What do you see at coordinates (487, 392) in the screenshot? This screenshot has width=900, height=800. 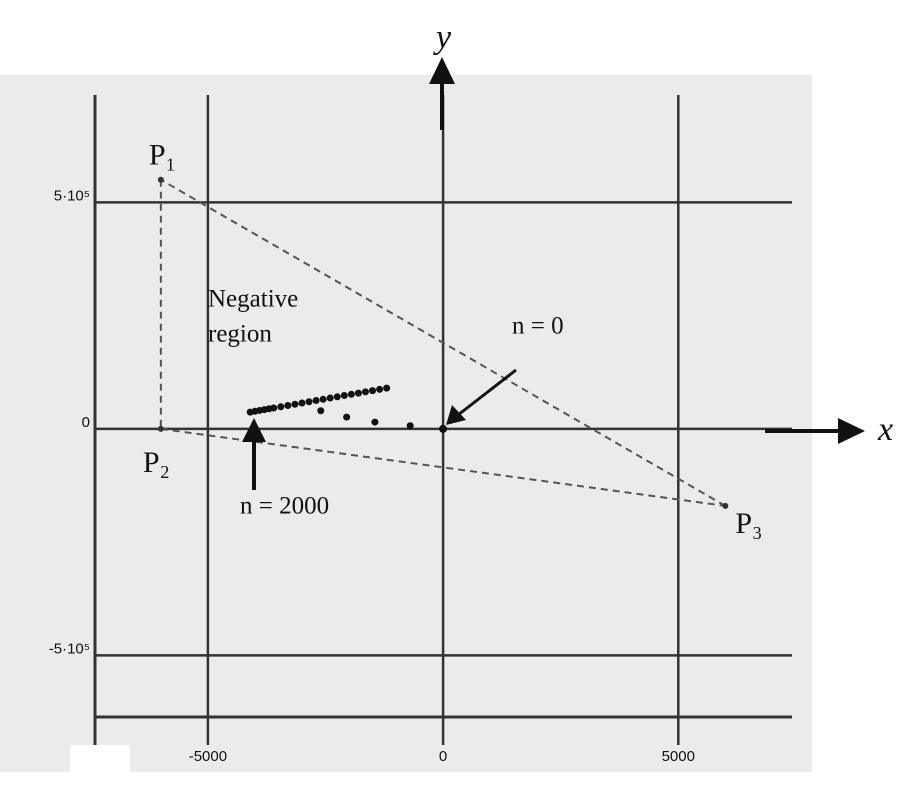 I see `annotation-arrow` at bounding box center [487, 392].